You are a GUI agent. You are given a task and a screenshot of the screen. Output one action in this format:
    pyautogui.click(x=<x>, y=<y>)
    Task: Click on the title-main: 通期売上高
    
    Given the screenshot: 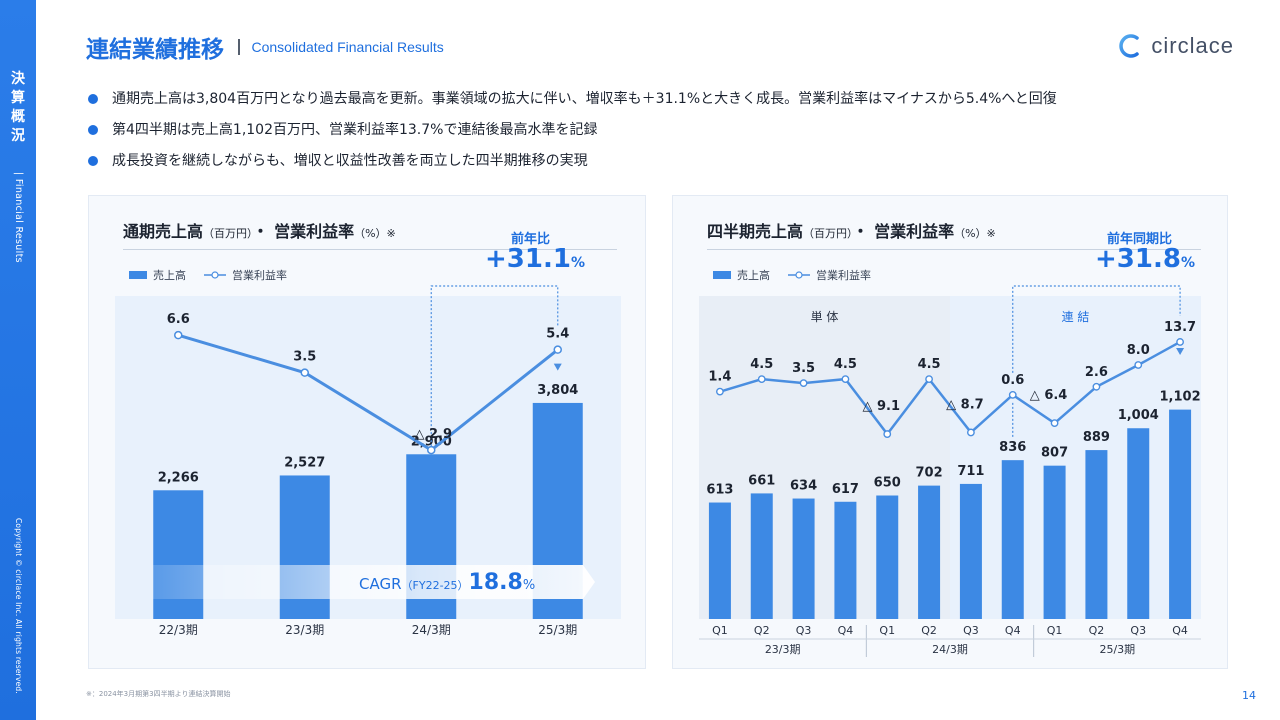 What is the action you would take?
    pyautogui.click(x=163, y=231)
    